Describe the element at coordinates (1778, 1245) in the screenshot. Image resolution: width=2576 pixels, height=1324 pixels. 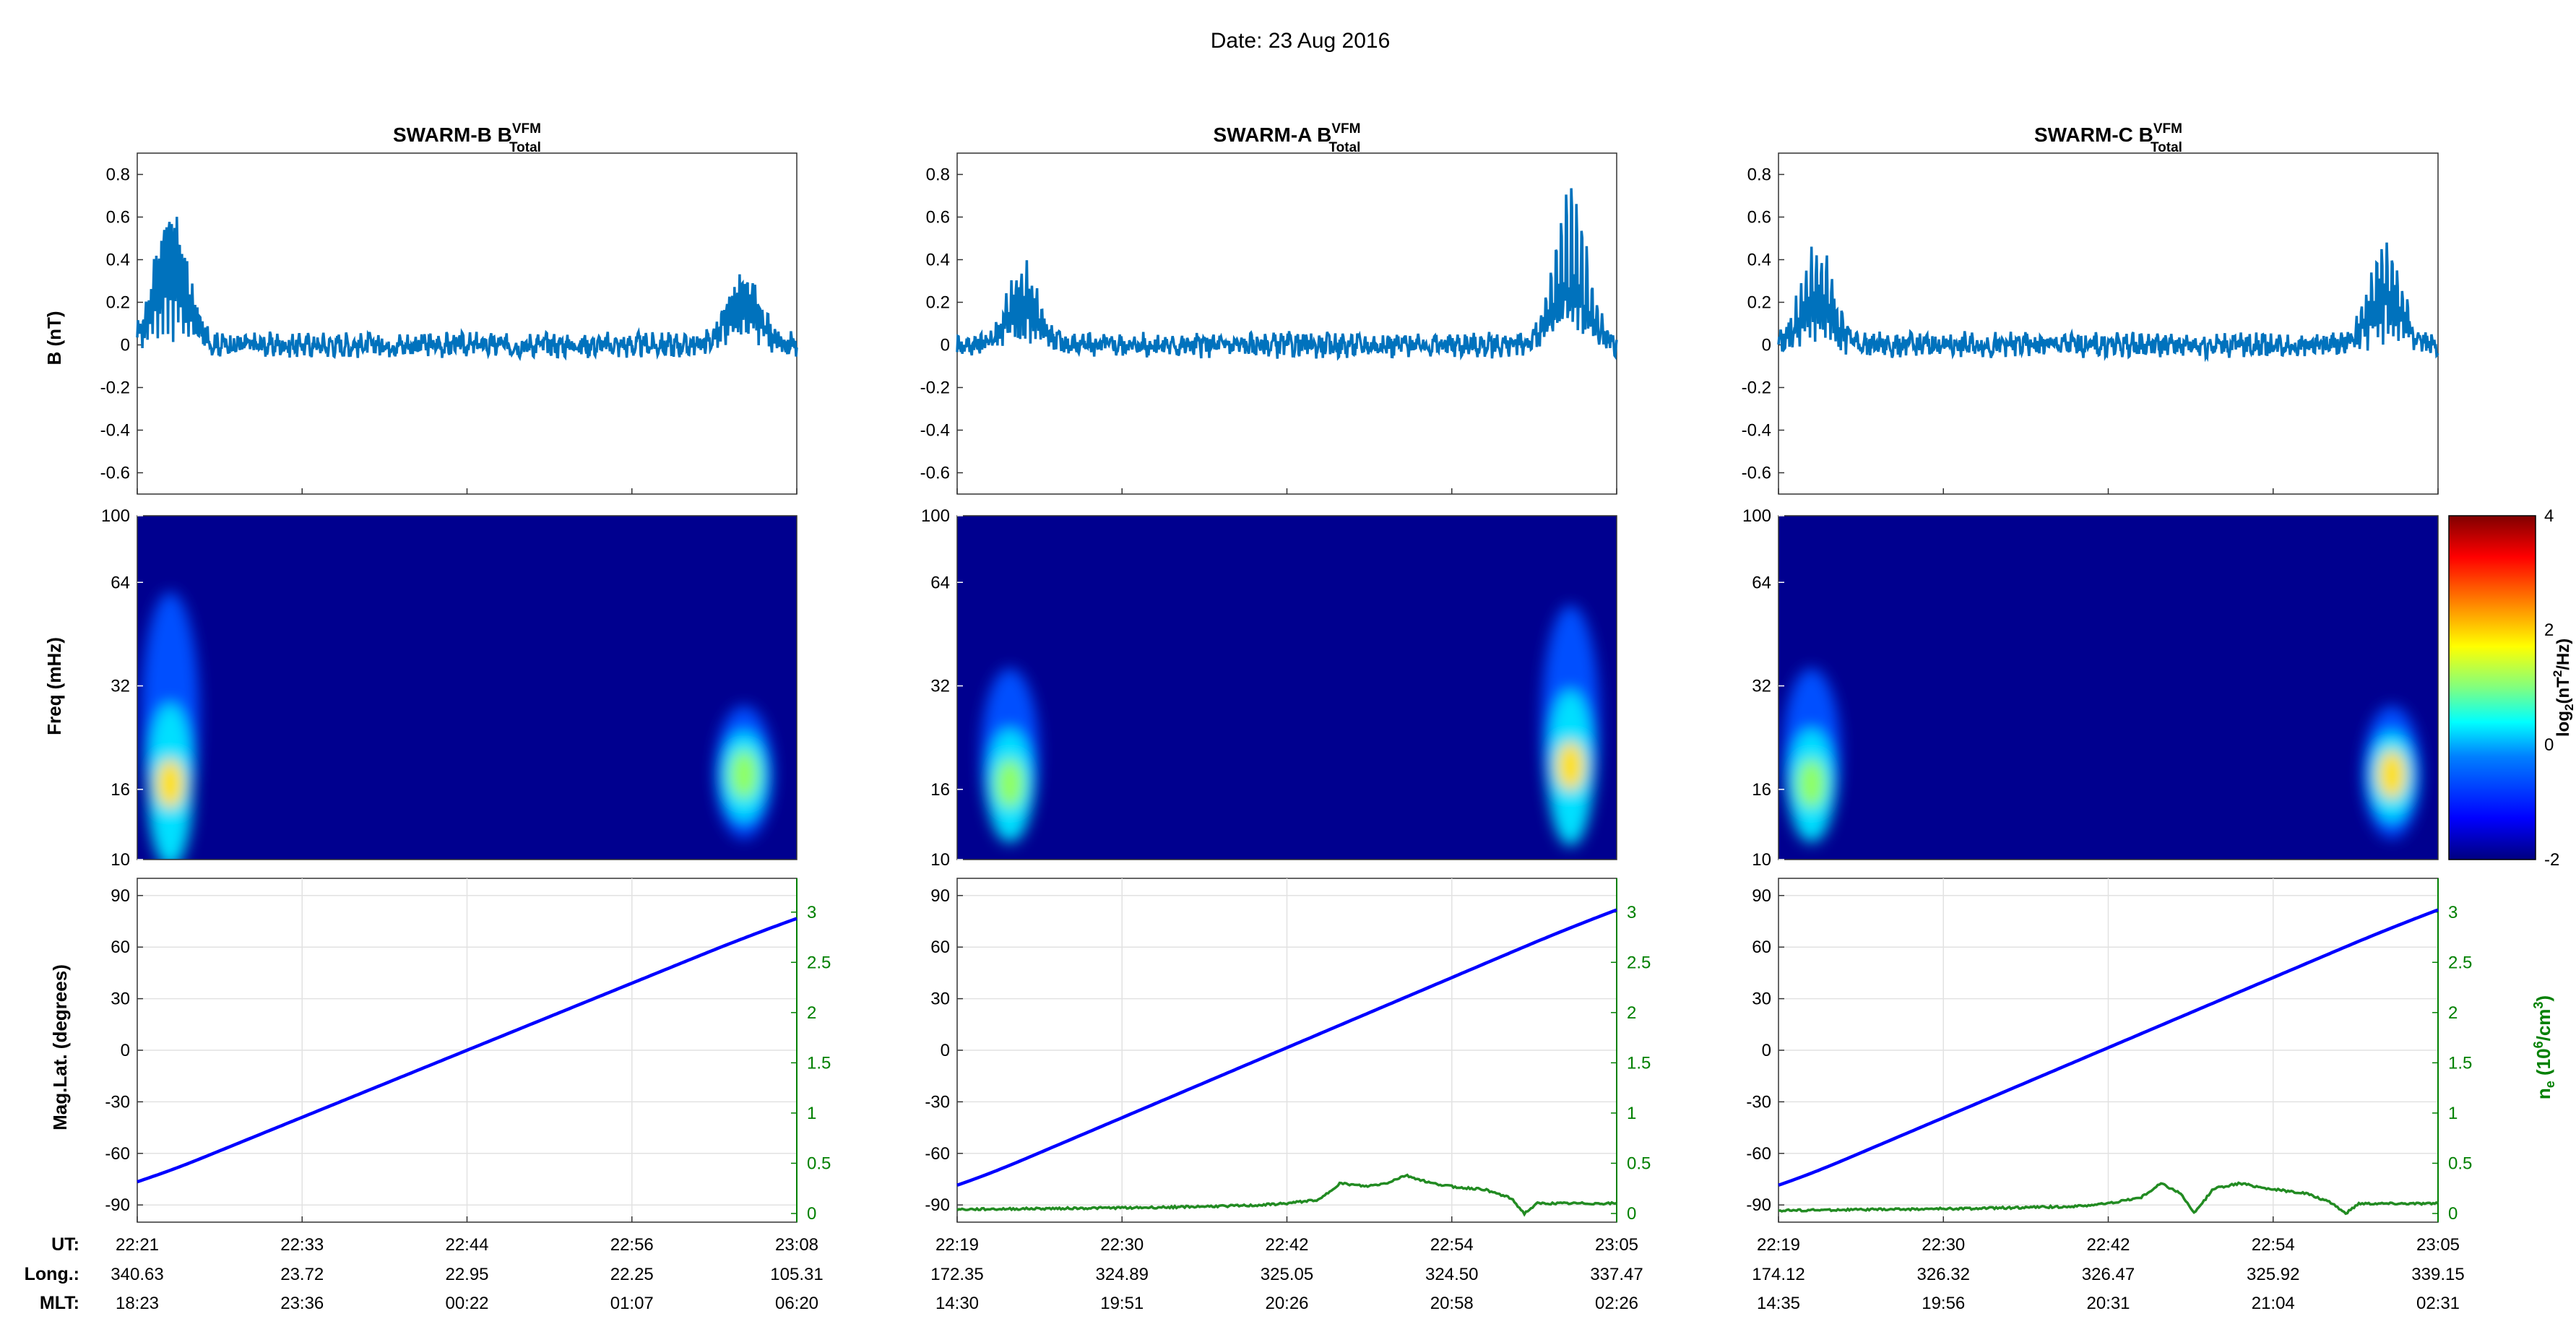
I see `ut-label: 22:19` at that location.